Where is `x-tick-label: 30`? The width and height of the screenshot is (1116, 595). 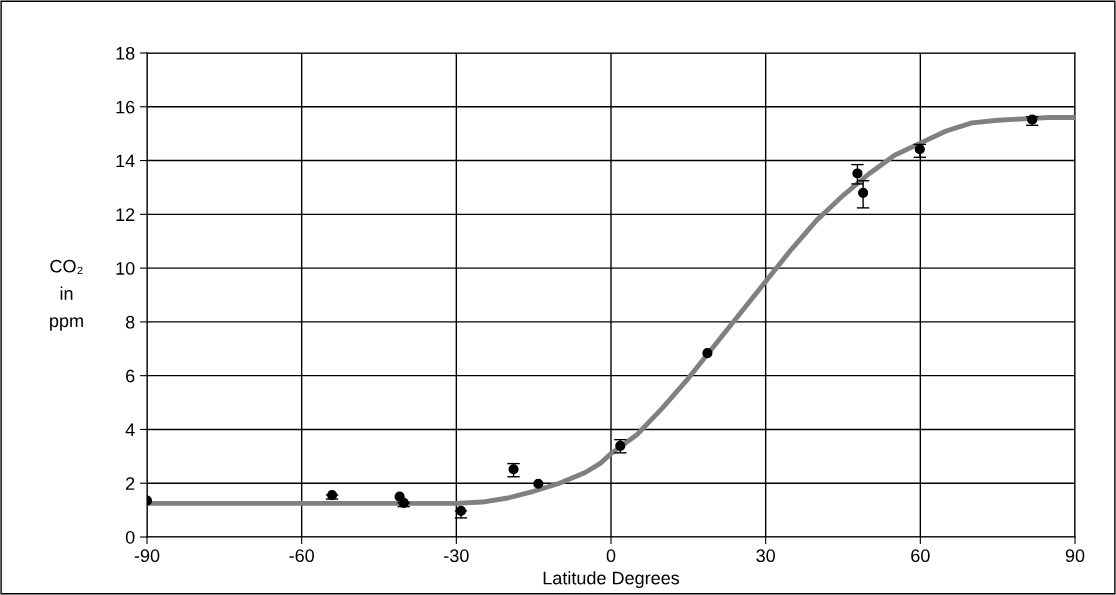
x-tick-label: 30 is located at coordinates (765, 556).